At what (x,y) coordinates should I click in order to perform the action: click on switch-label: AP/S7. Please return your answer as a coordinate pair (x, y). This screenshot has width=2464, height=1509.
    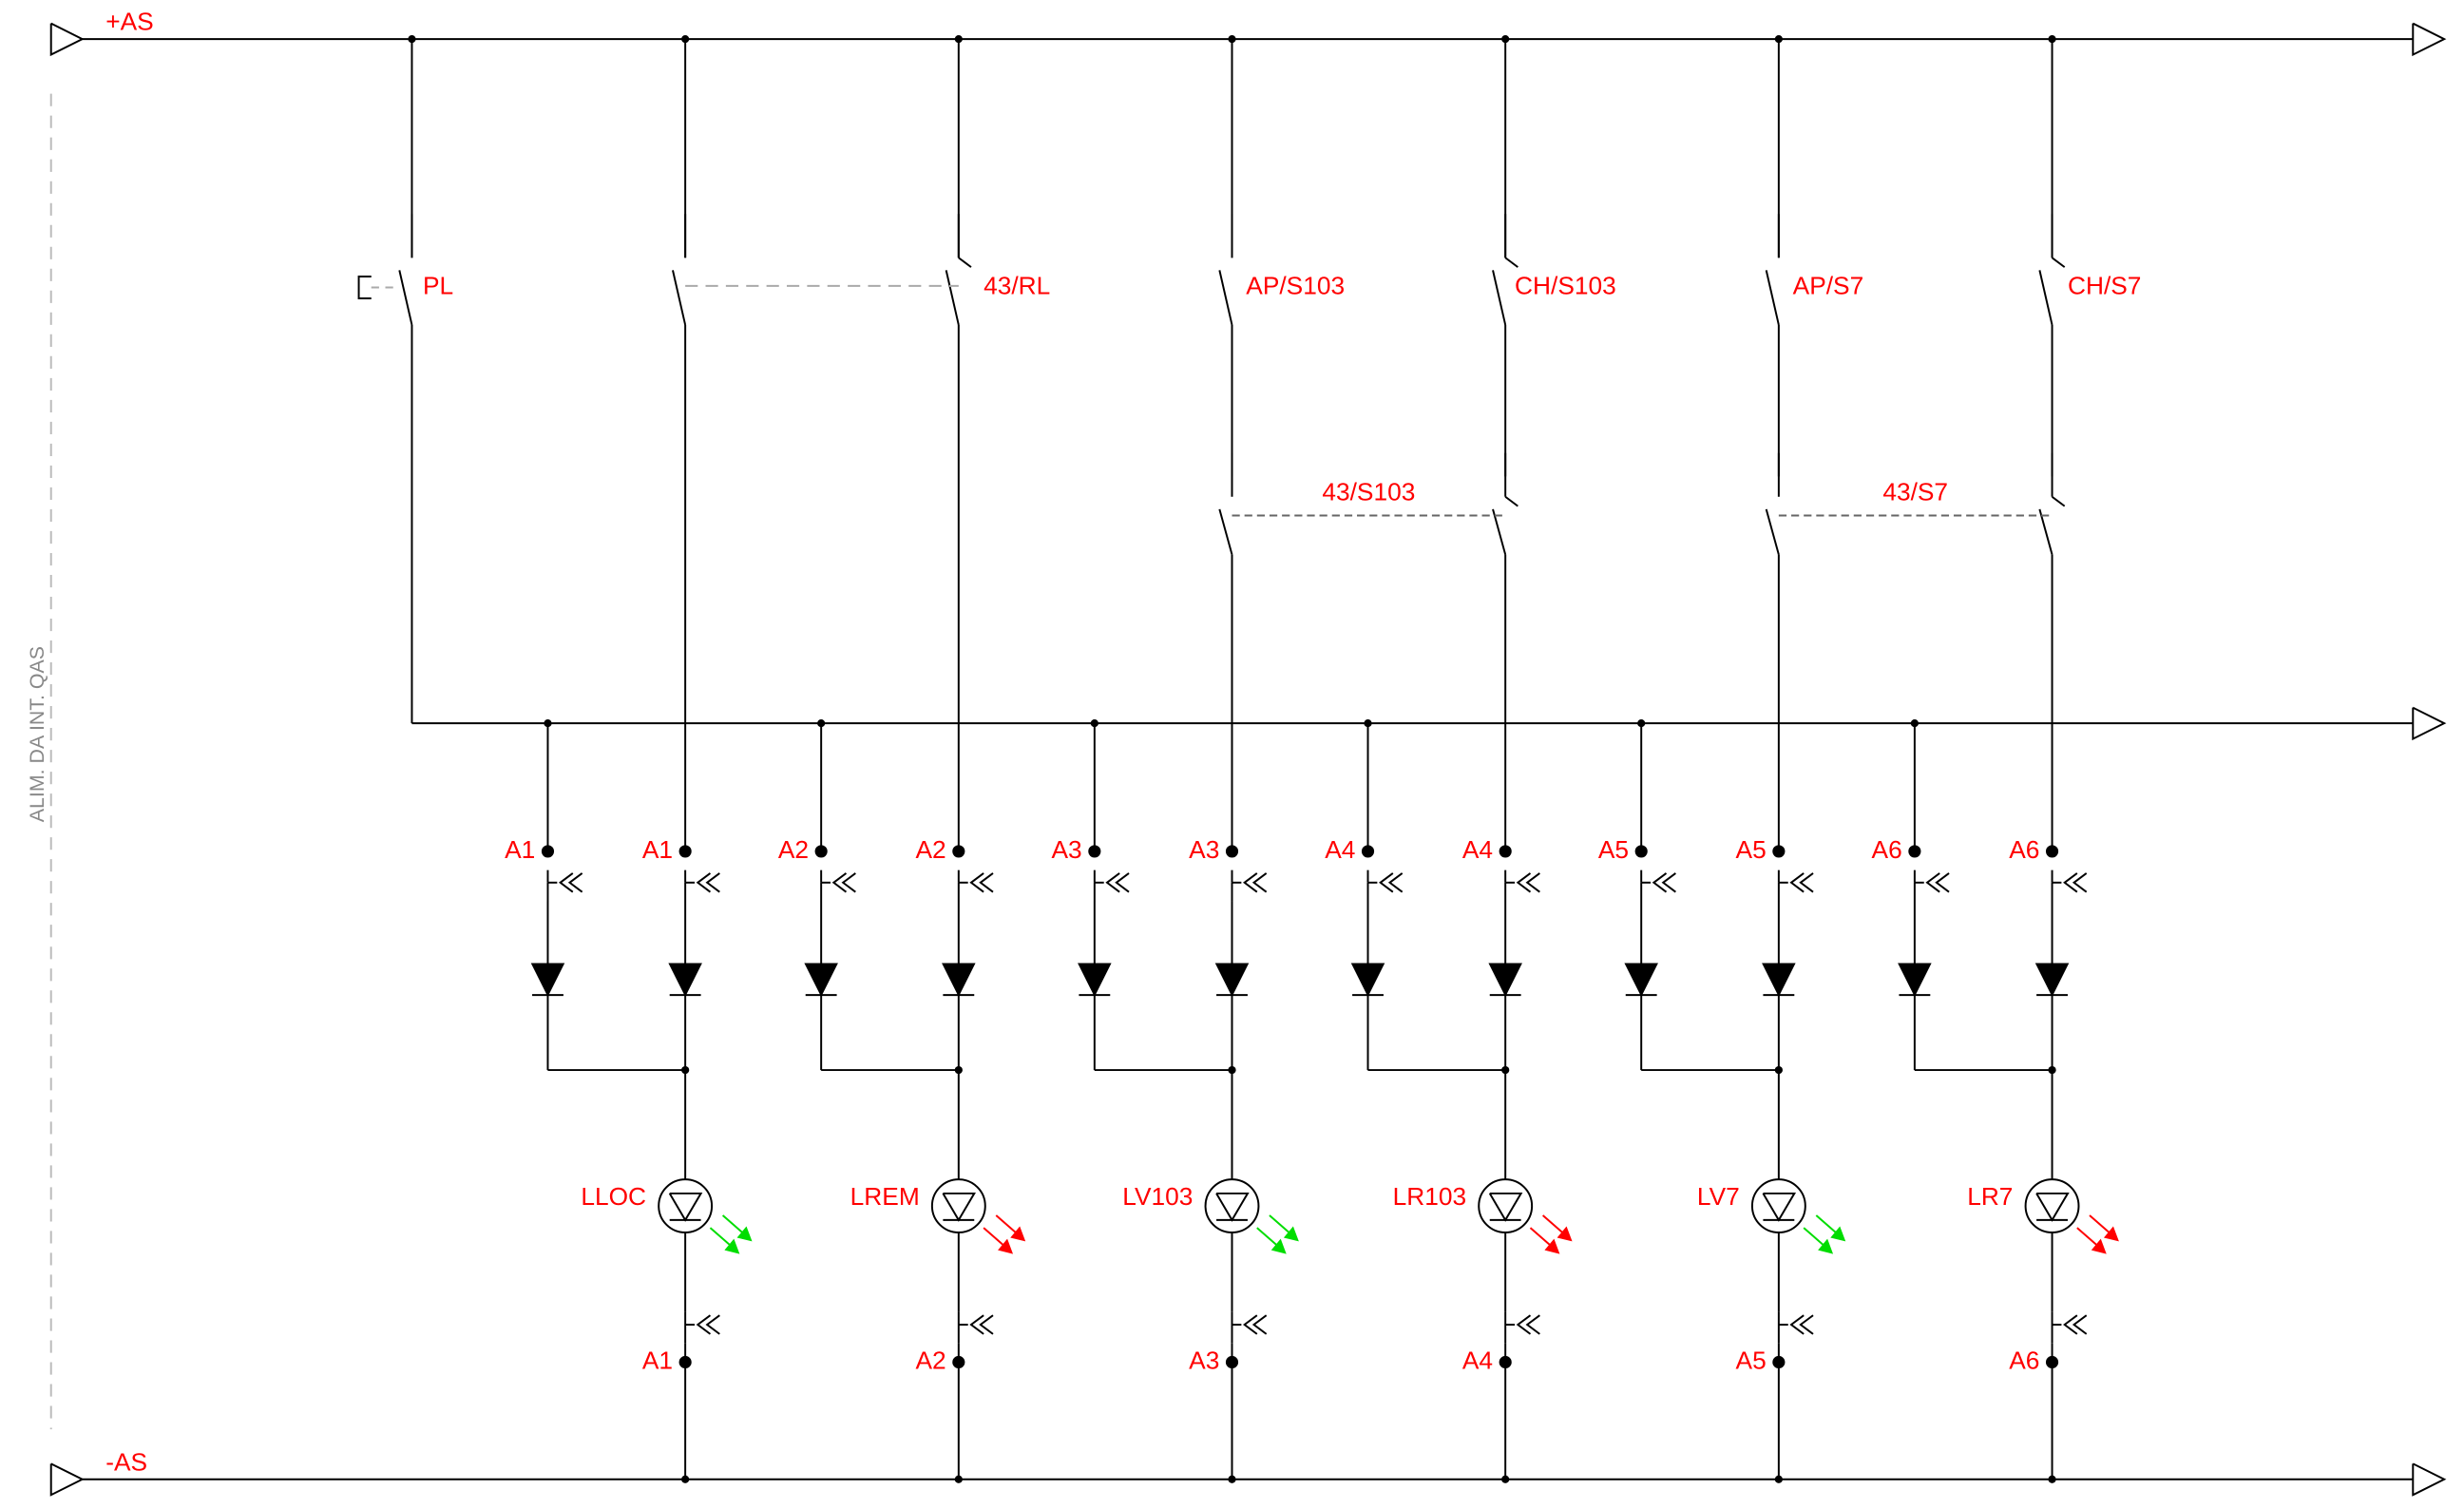
    Looking at the image, I should click on (1828, 285).